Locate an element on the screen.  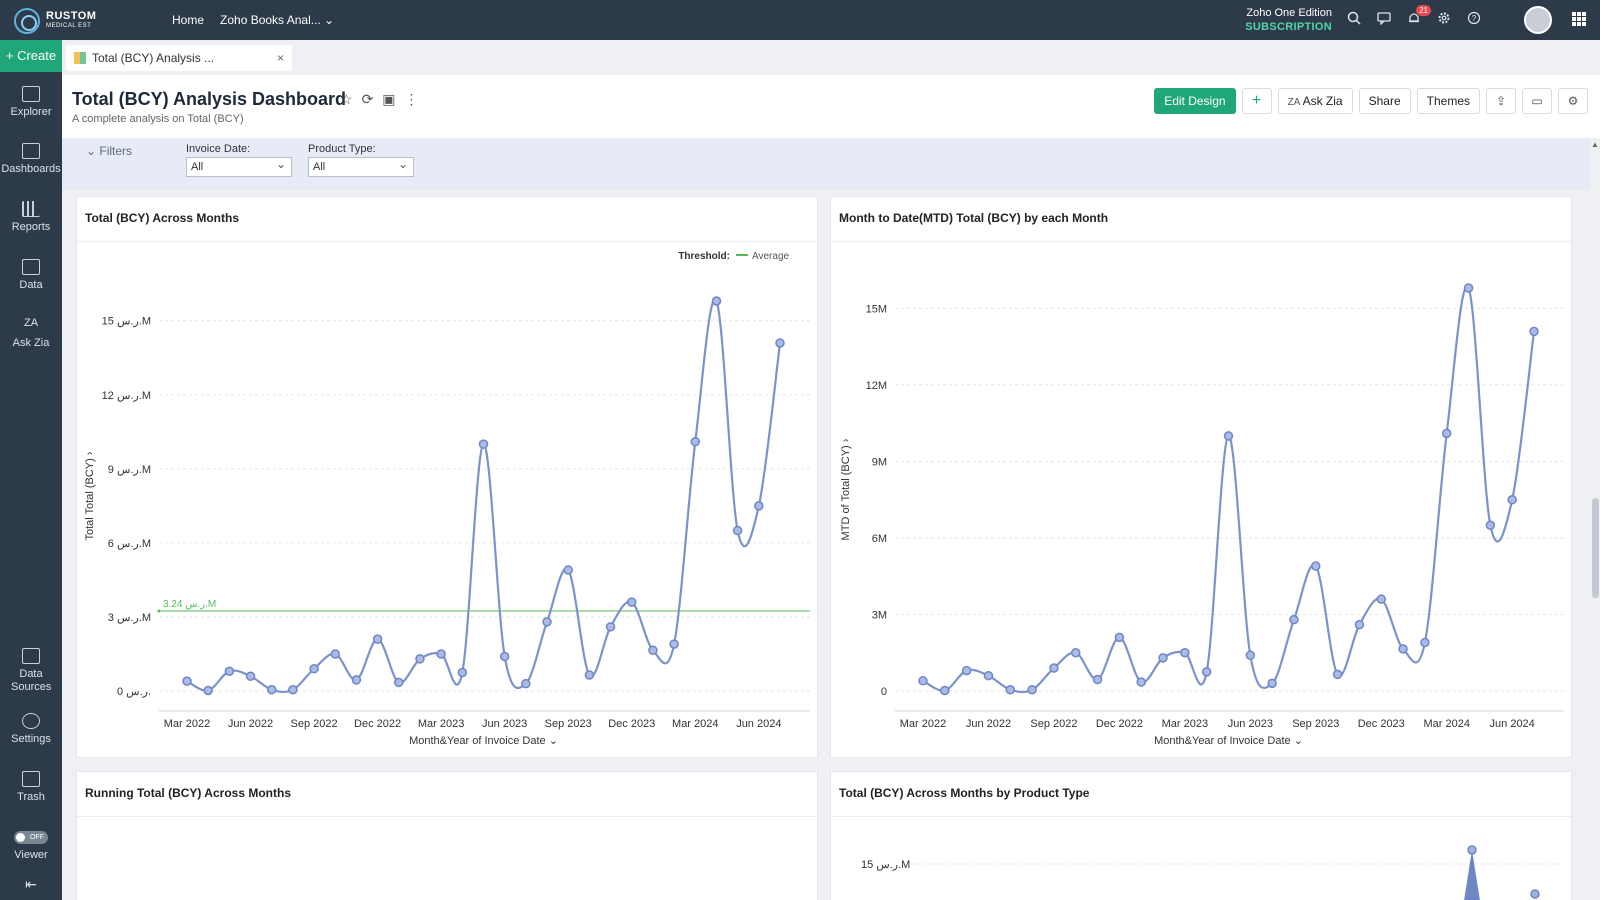
product-type-chart is located at coordinates (1202, 836).